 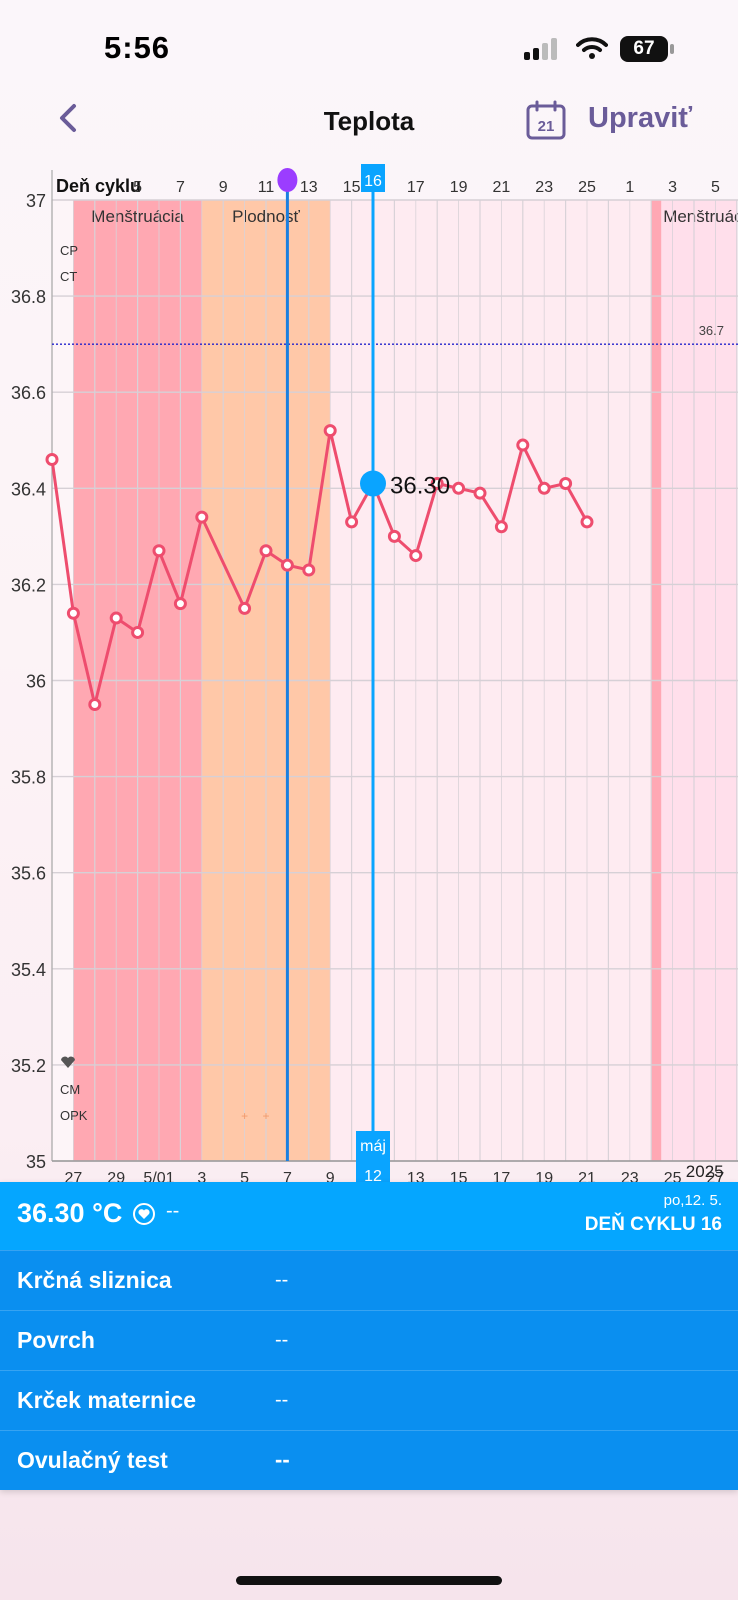 What do you see at coordinates (373, 1146) in the screenshot?
I see `month-label: máj` at bounding box center [373, 1146].